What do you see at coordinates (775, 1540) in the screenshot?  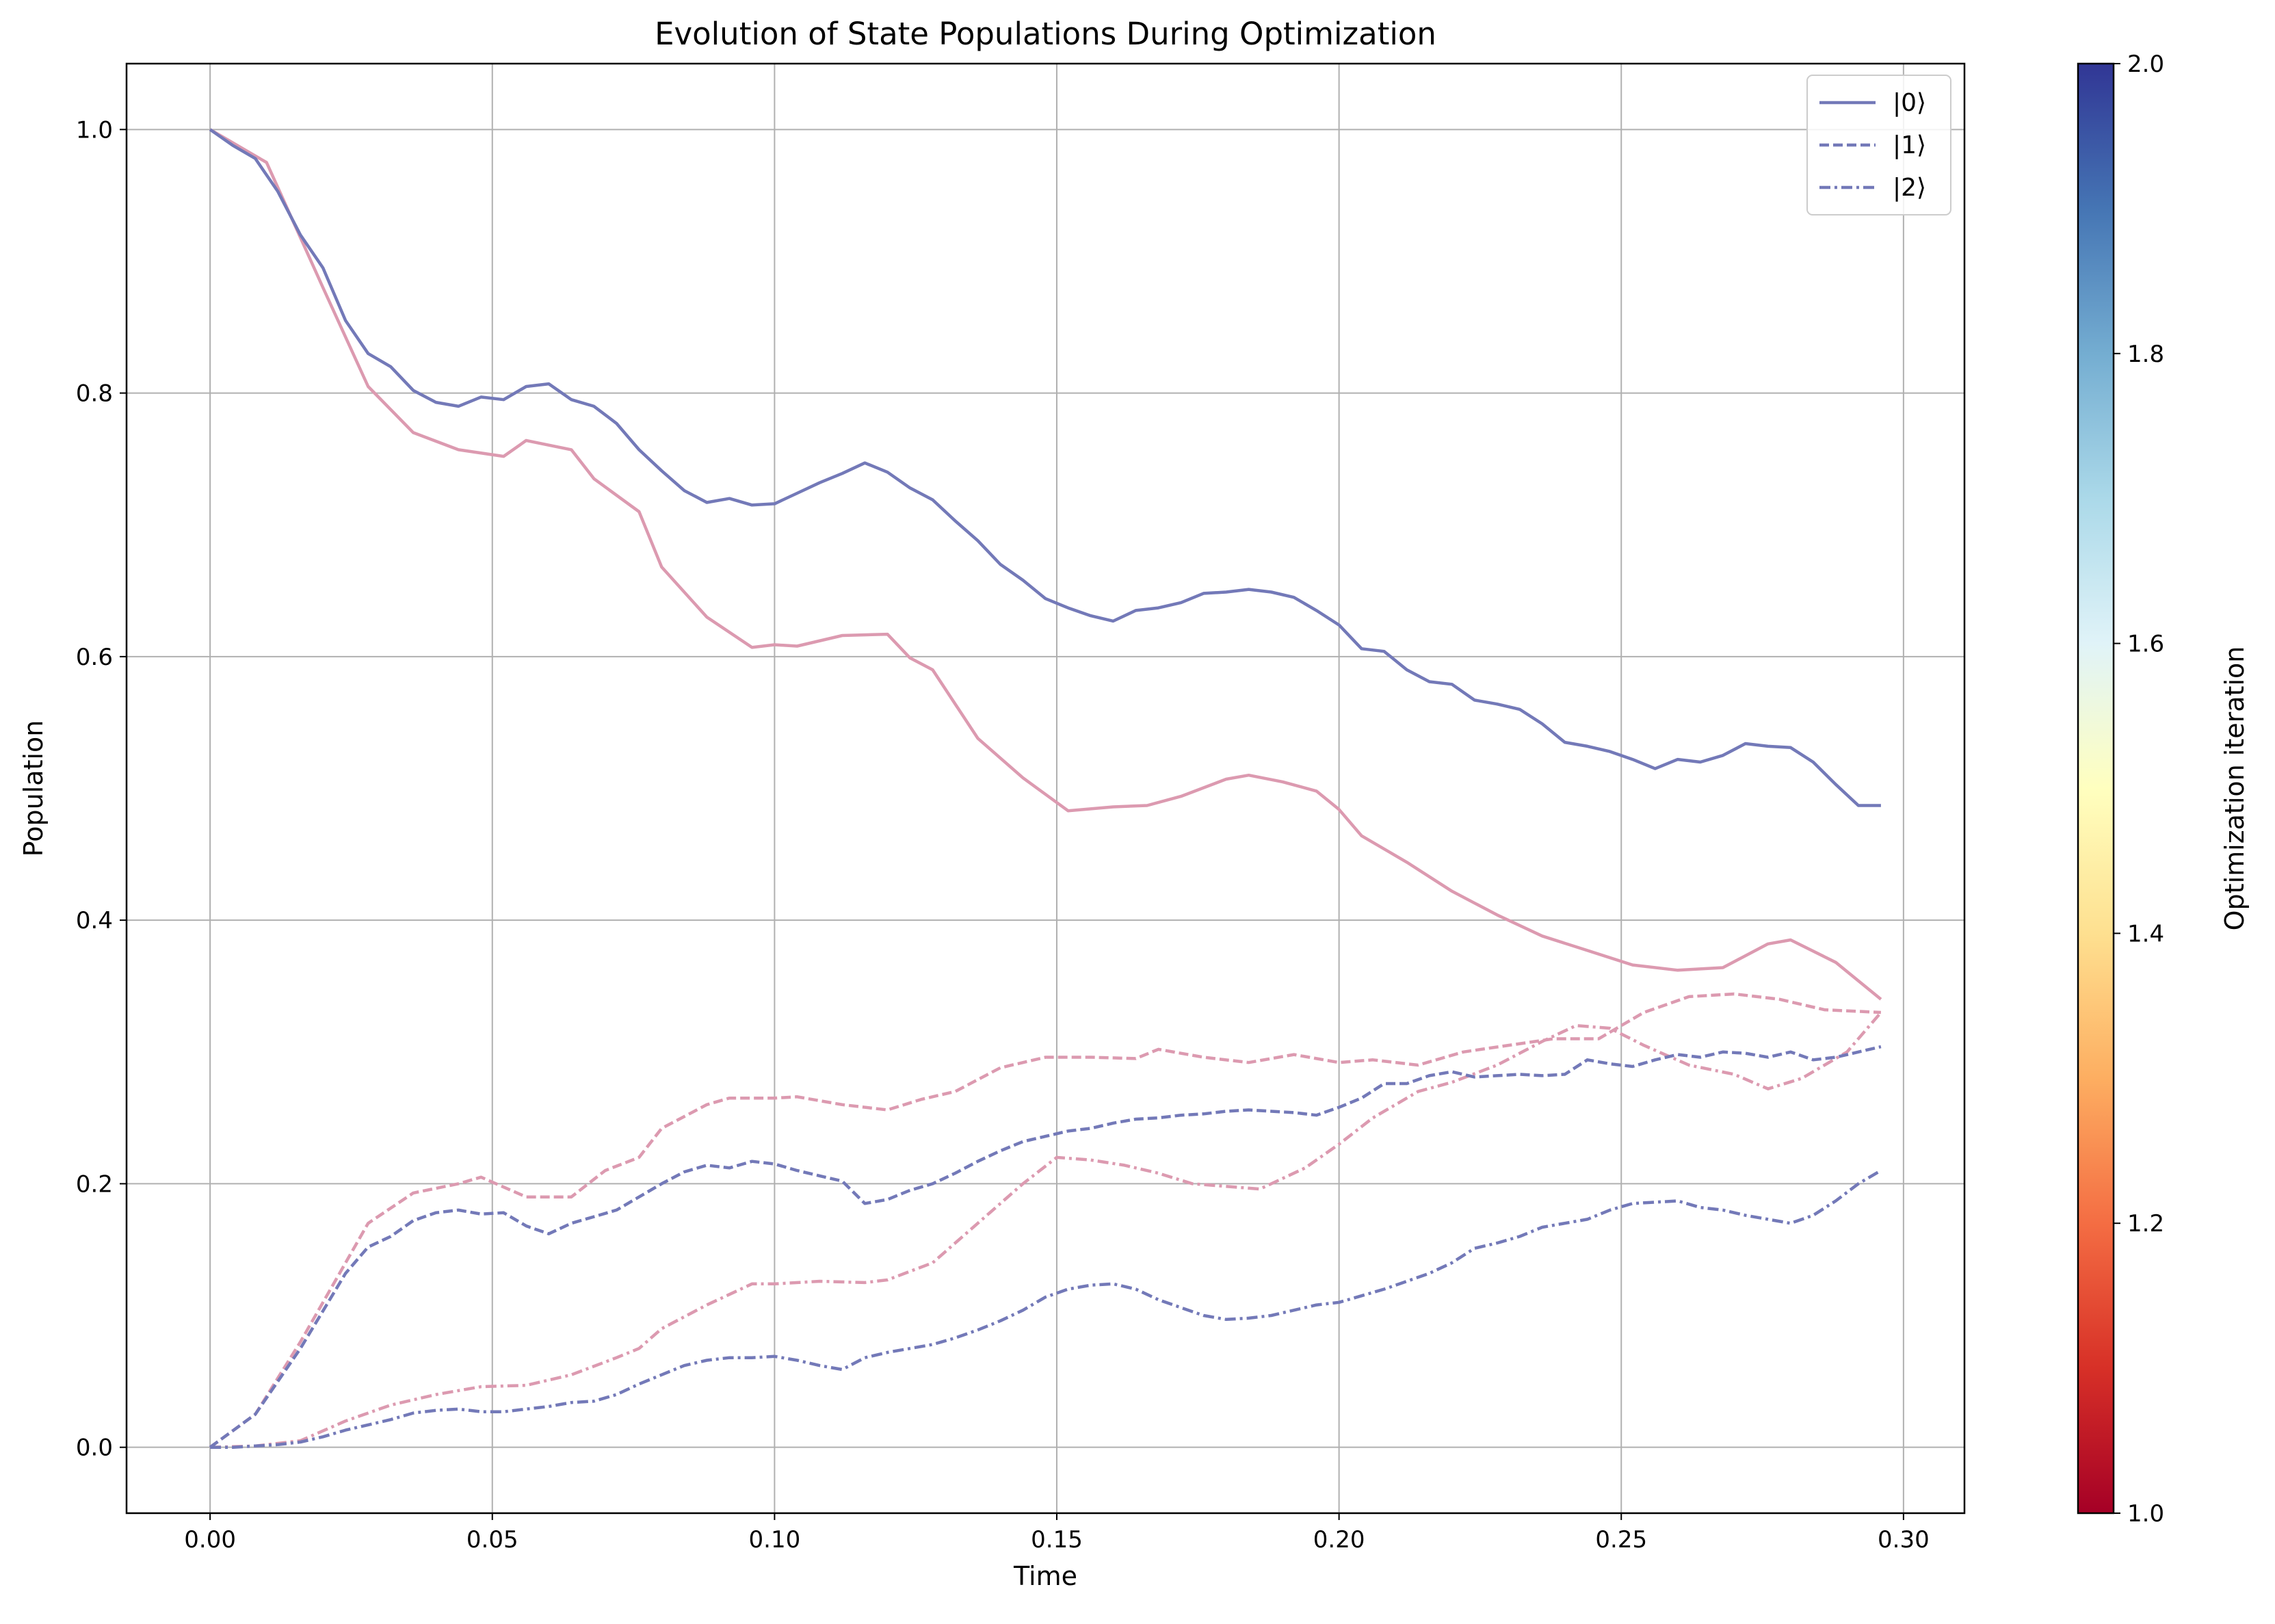 I see `x-tick-label: 0.10` at bounding box center [775, 1540].